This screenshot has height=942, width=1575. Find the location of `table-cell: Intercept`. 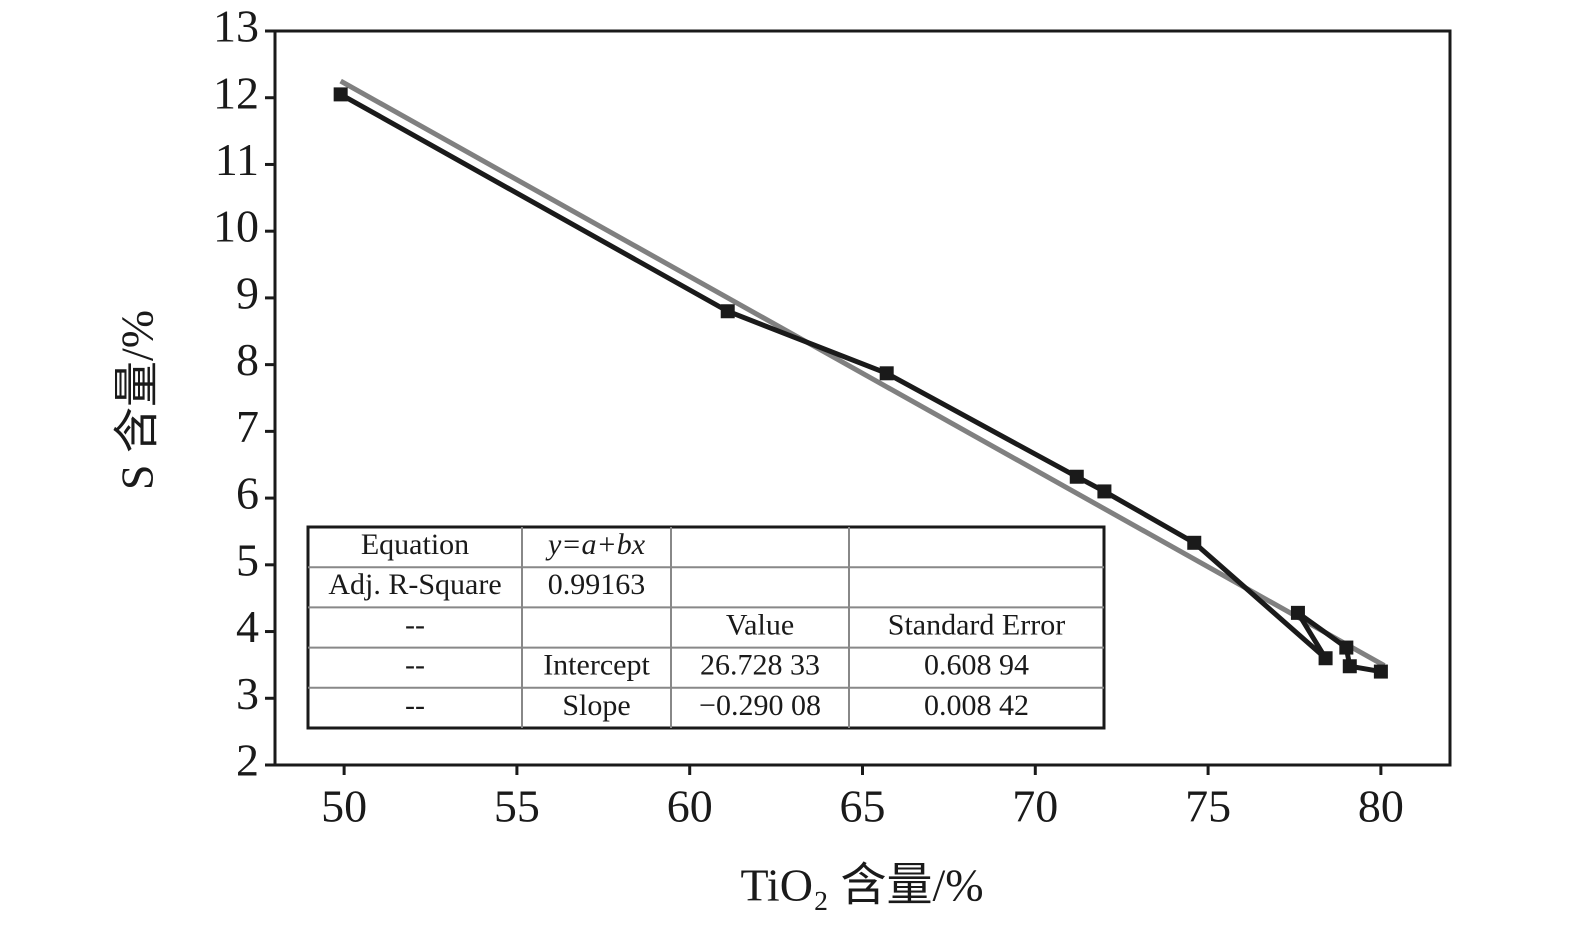

table-cell: Intercept is located at coordinates (596, 665).